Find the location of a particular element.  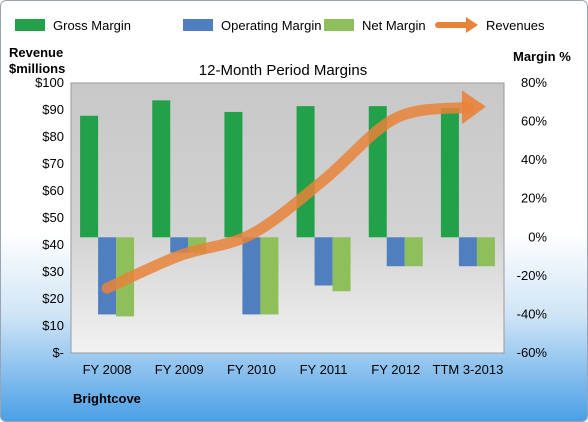

left-axis-label-line2: $millions is located at coordinates (37, 68).